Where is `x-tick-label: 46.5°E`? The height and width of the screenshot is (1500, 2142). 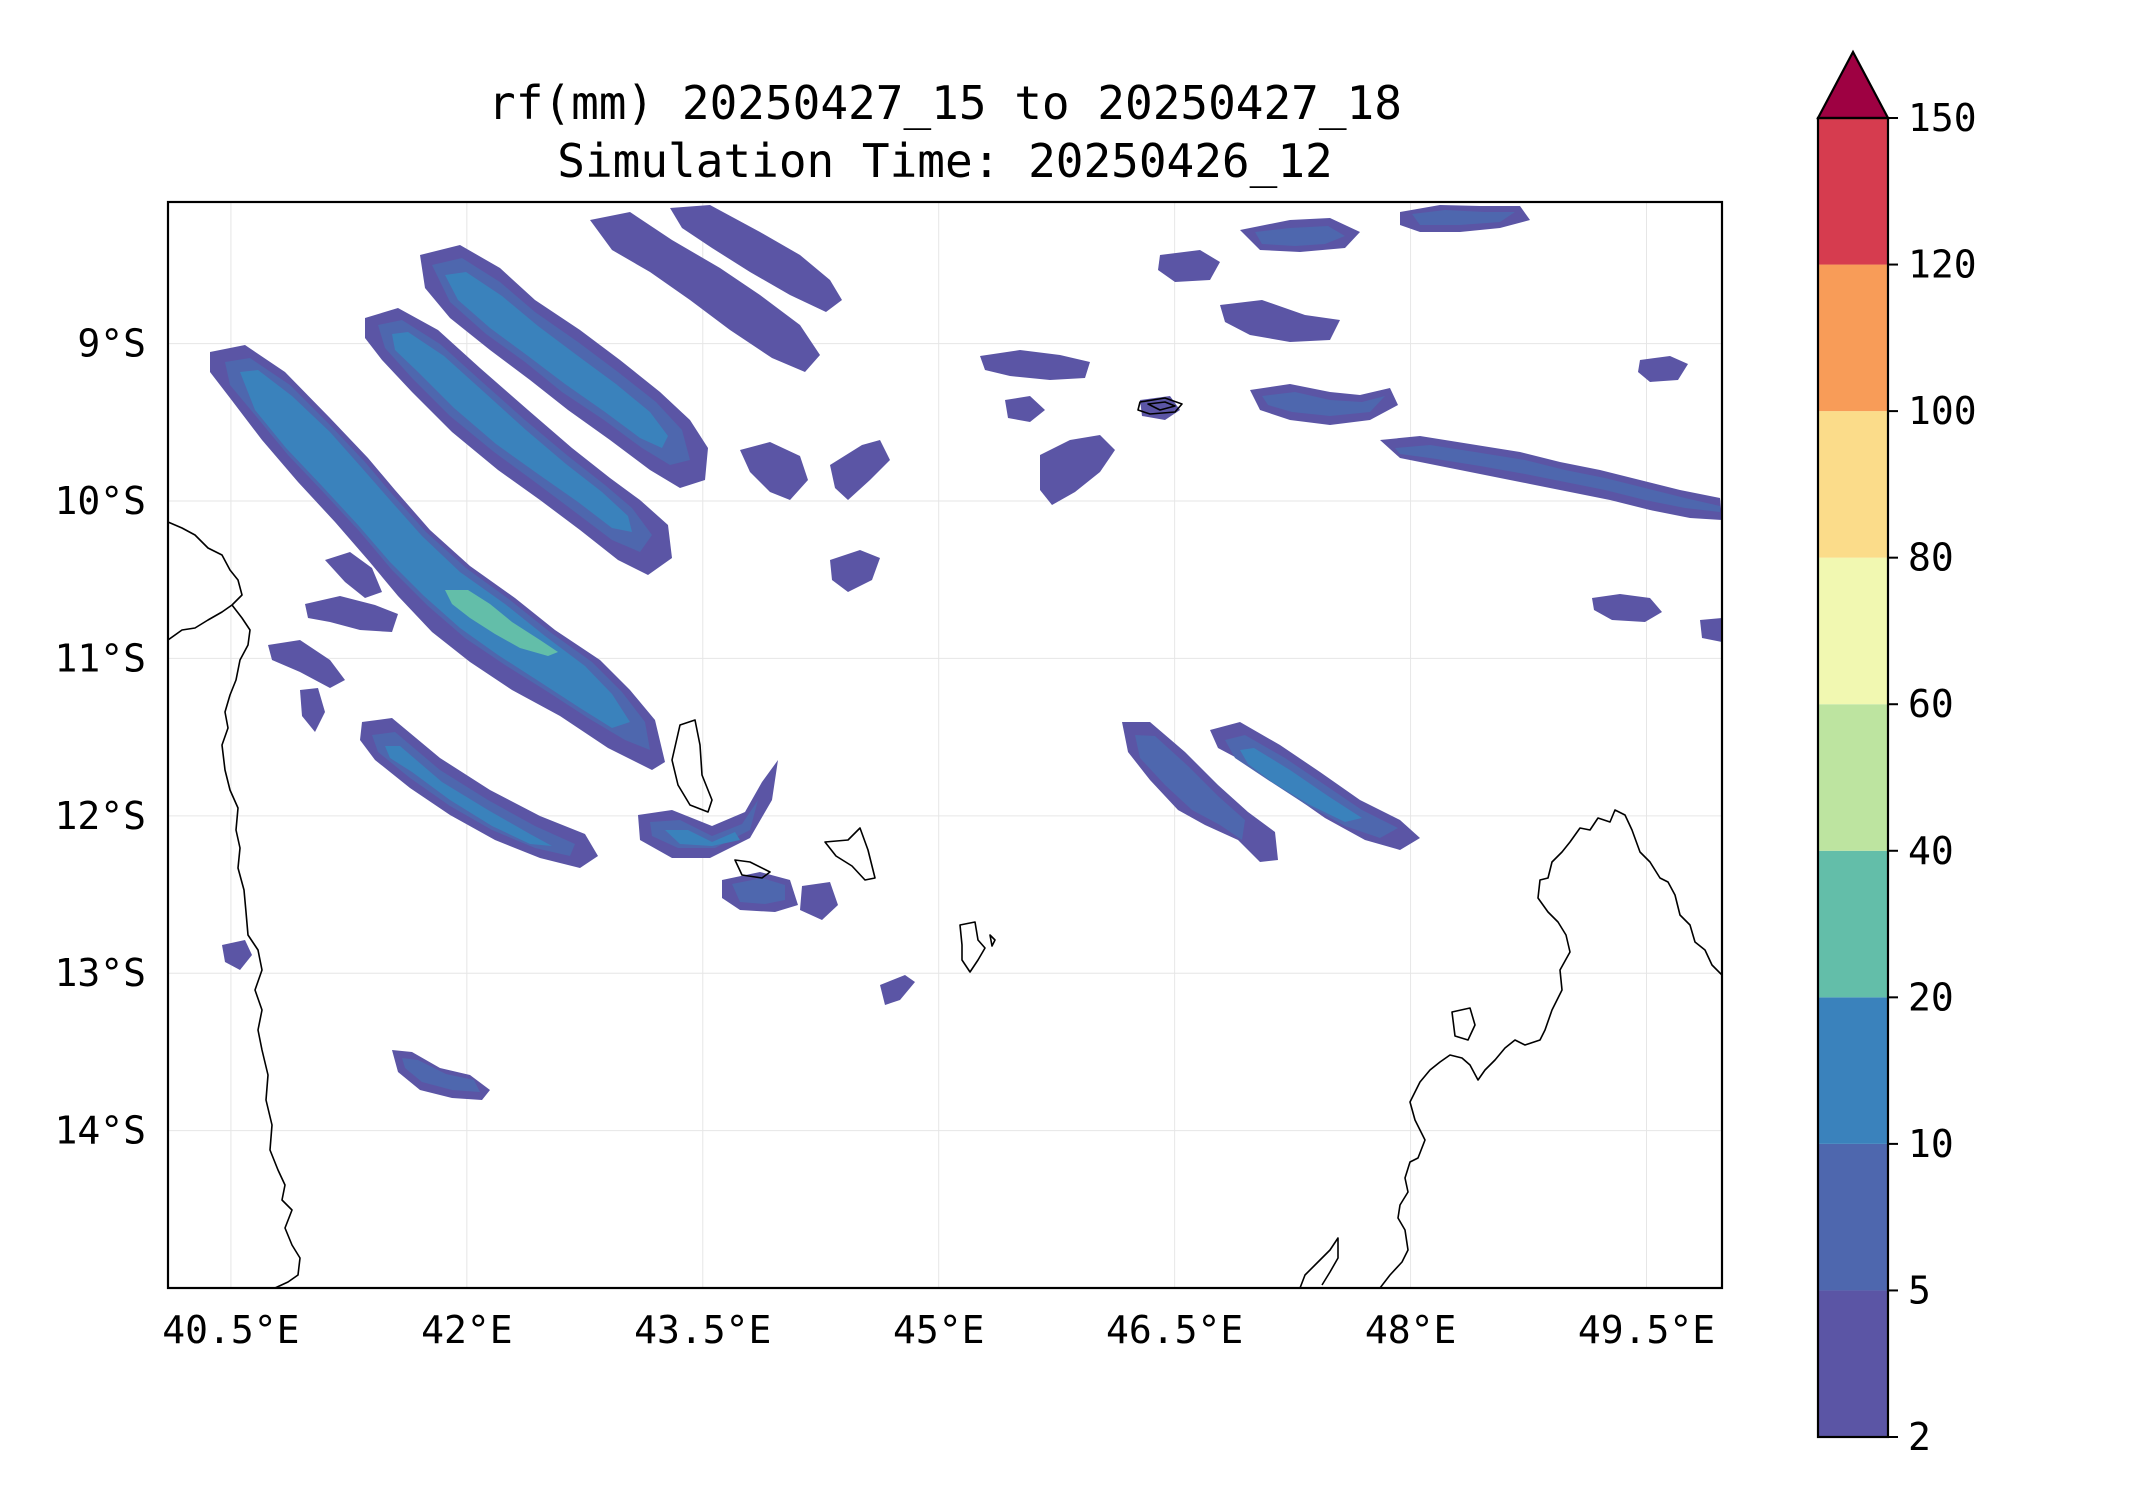 x-tick-label: 46.5°E is located at coordinates (1174, 1330).